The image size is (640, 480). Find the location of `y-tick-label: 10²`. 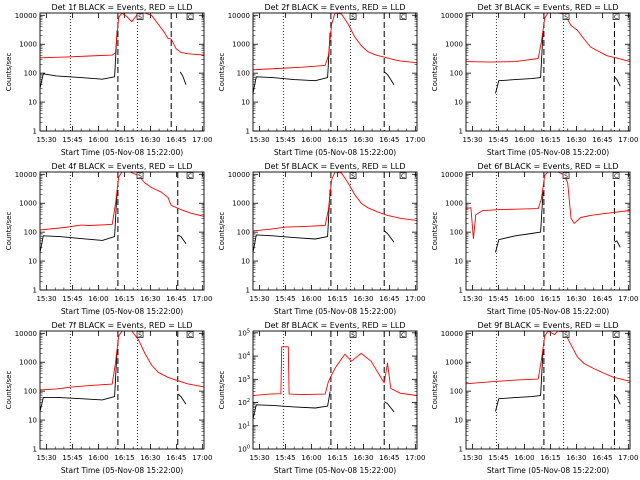

y-tick-label: 10² is located at coordinates (244, 402).